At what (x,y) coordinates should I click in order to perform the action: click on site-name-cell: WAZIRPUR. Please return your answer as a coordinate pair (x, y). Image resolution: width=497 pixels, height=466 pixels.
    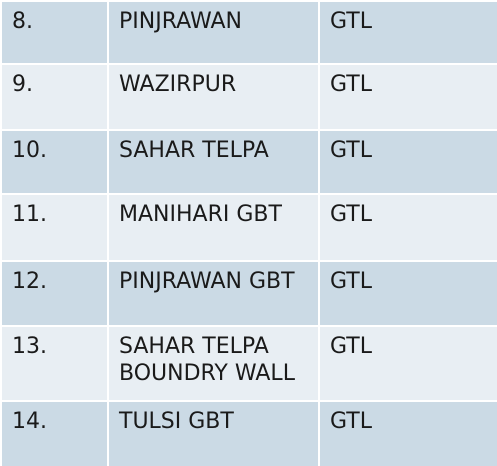
    Looking at the image, I should click on (213, 97).